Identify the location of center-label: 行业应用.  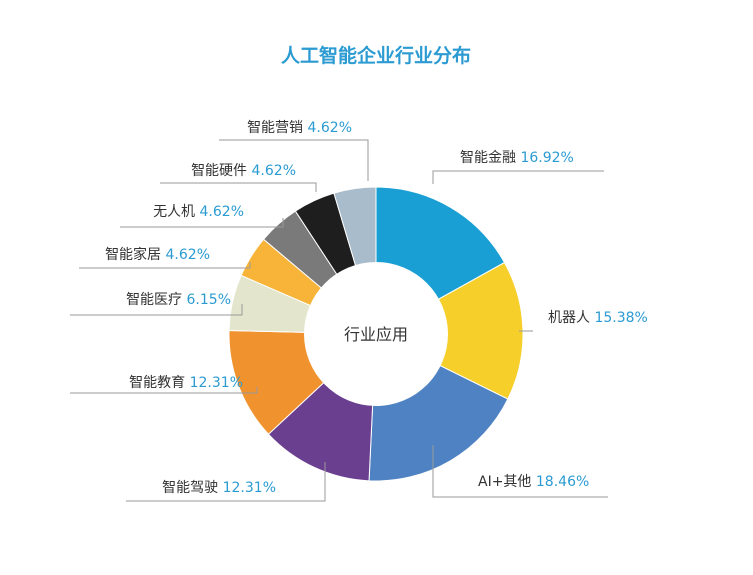
(376, 334).